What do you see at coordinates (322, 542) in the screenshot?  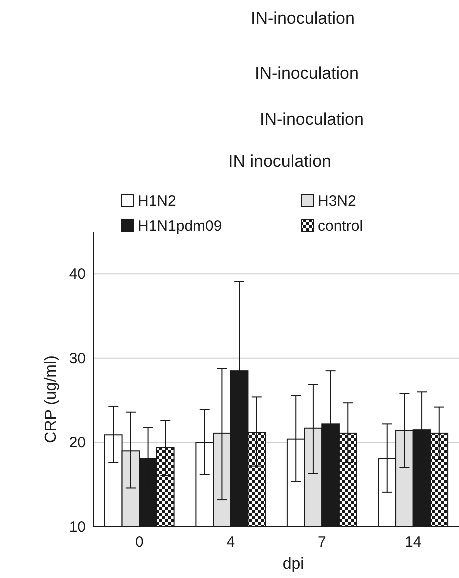 I see `x-tick-label: 7` at bounding box center [322, 542].